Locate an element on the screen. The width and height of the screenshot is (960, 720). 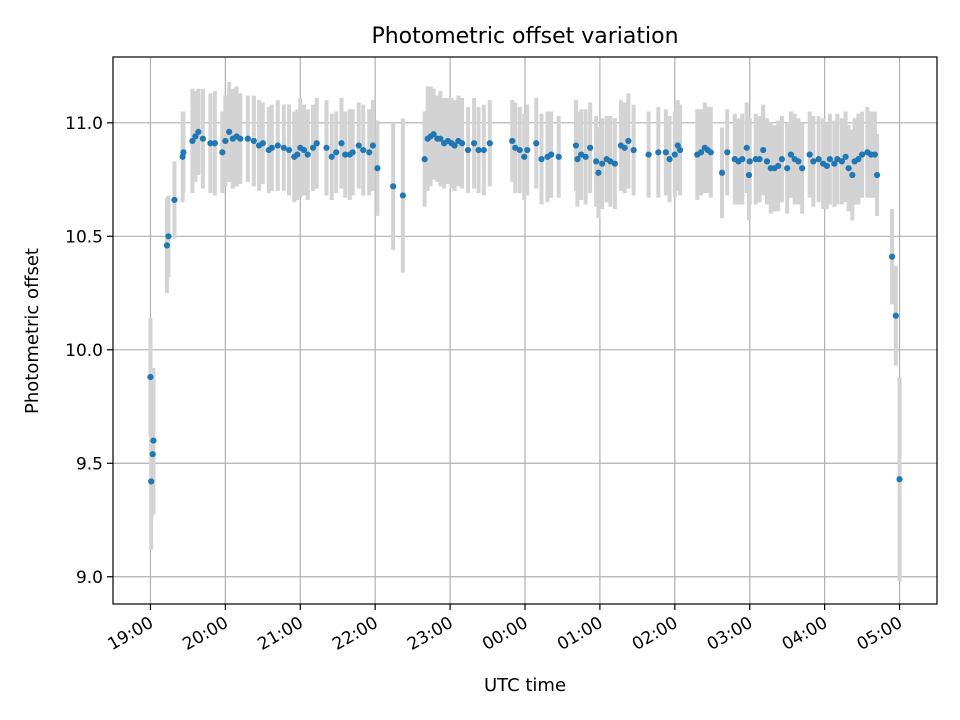
y-tick-label: 10.0 is located at coordinates (84, 351).